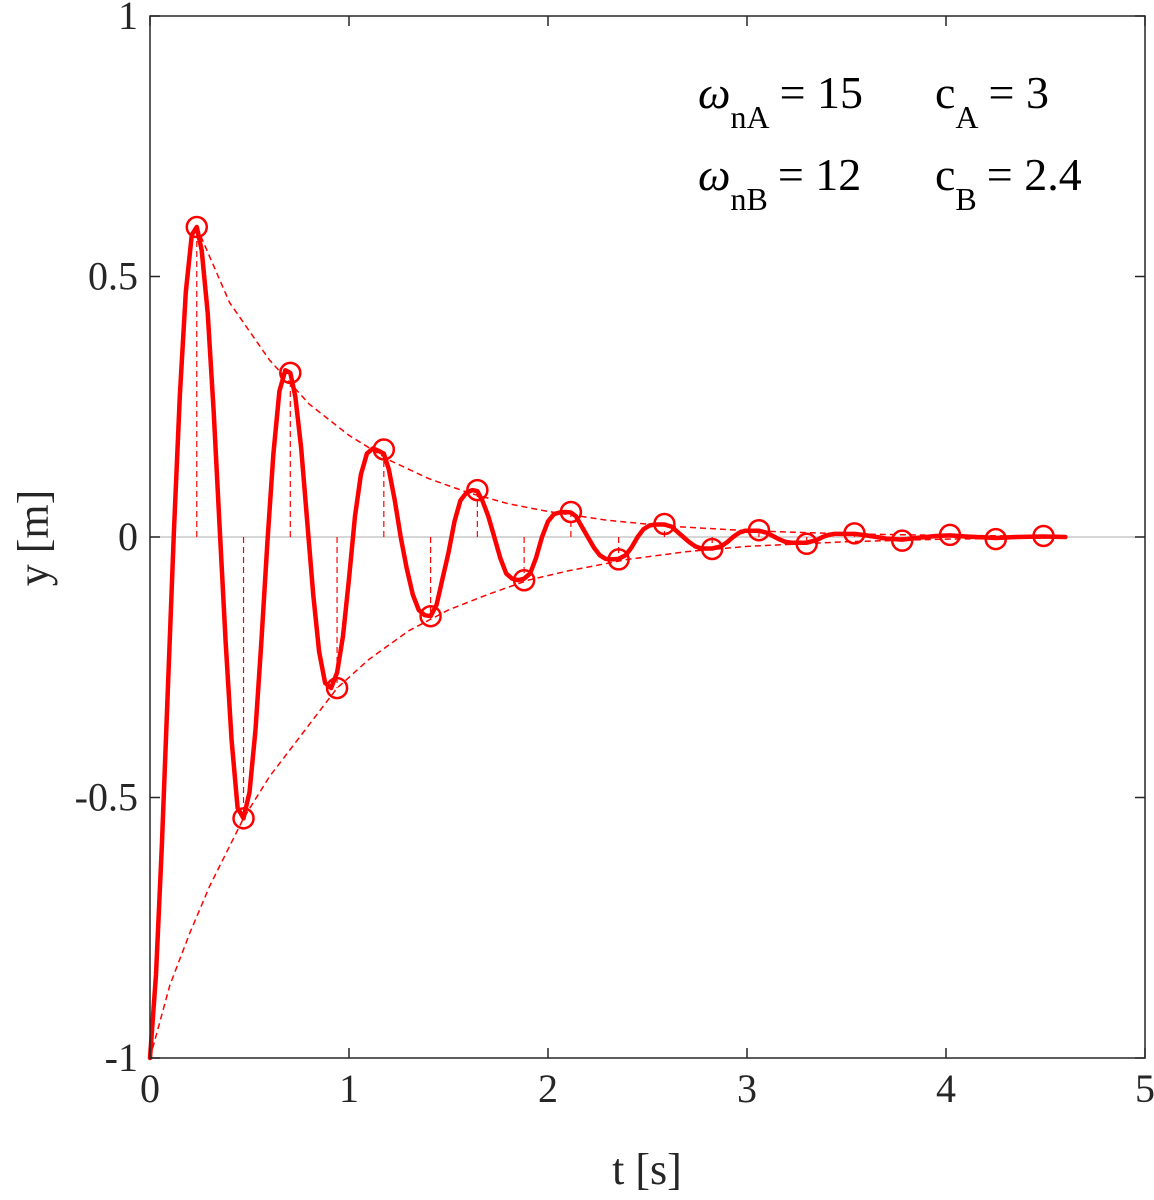 This screenshot has height=1200, width=1154. Describe the element at coordinates (349, 1088) in the screenshot. I see `x-tick-label: 1` at that location.